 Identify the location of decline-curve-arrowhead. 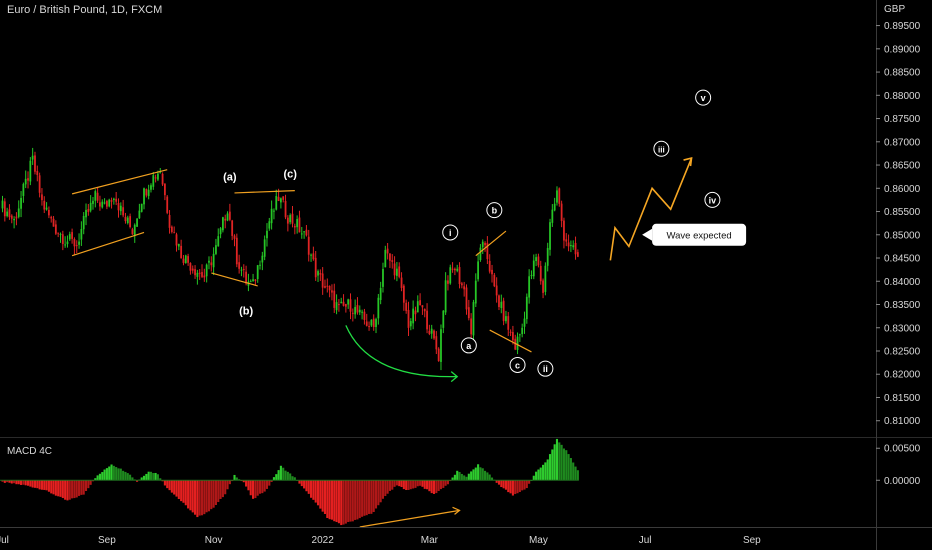
(454, 377).